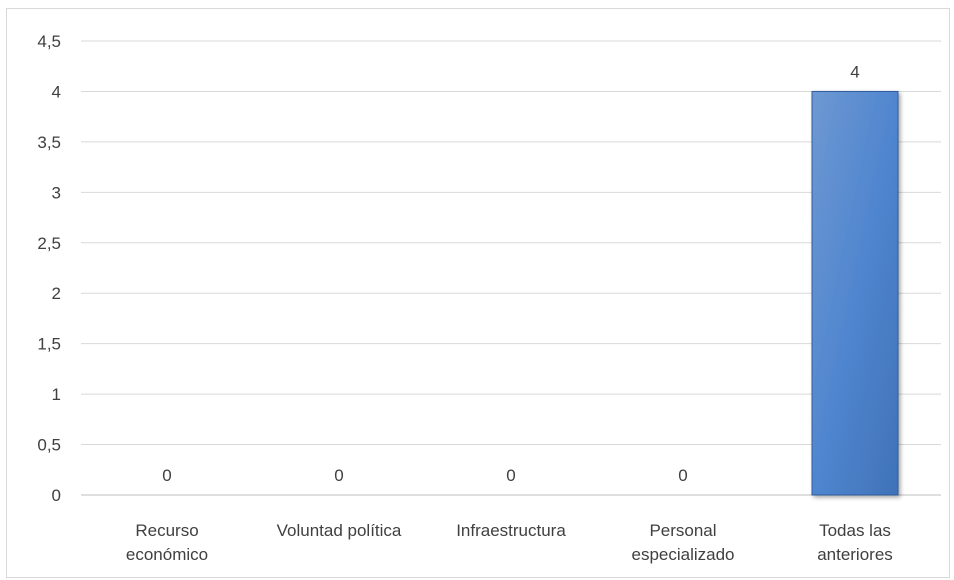 The image size is (954, 580). What do you see at coordinates (49, 344) in the screenshot?
I see `y-tick-label: 1,5` at bounding box center [49, 344].